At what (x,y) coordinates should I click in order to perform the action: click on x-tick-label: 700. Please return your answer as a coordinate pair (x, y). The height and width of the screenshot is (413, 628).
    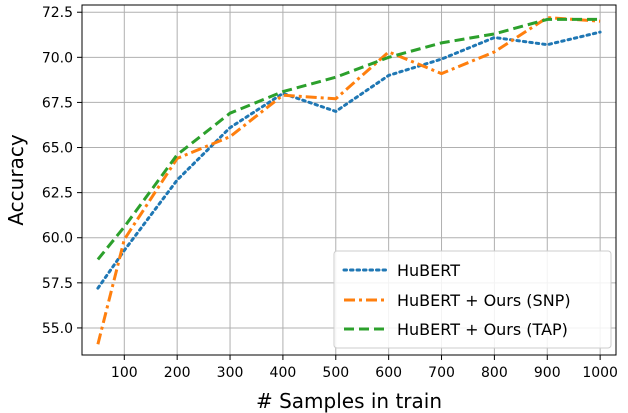
    Looking at the image, I should click on (441, 373).